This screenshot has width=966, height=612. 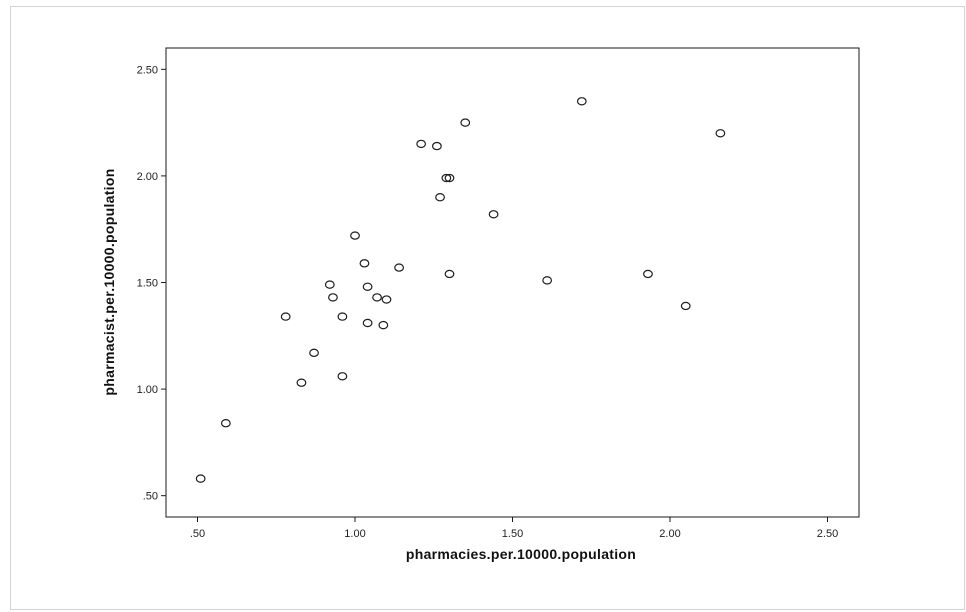 I want to click on y-axis-title: pharmacist.per.10000.population, so click(x=109, y=281).